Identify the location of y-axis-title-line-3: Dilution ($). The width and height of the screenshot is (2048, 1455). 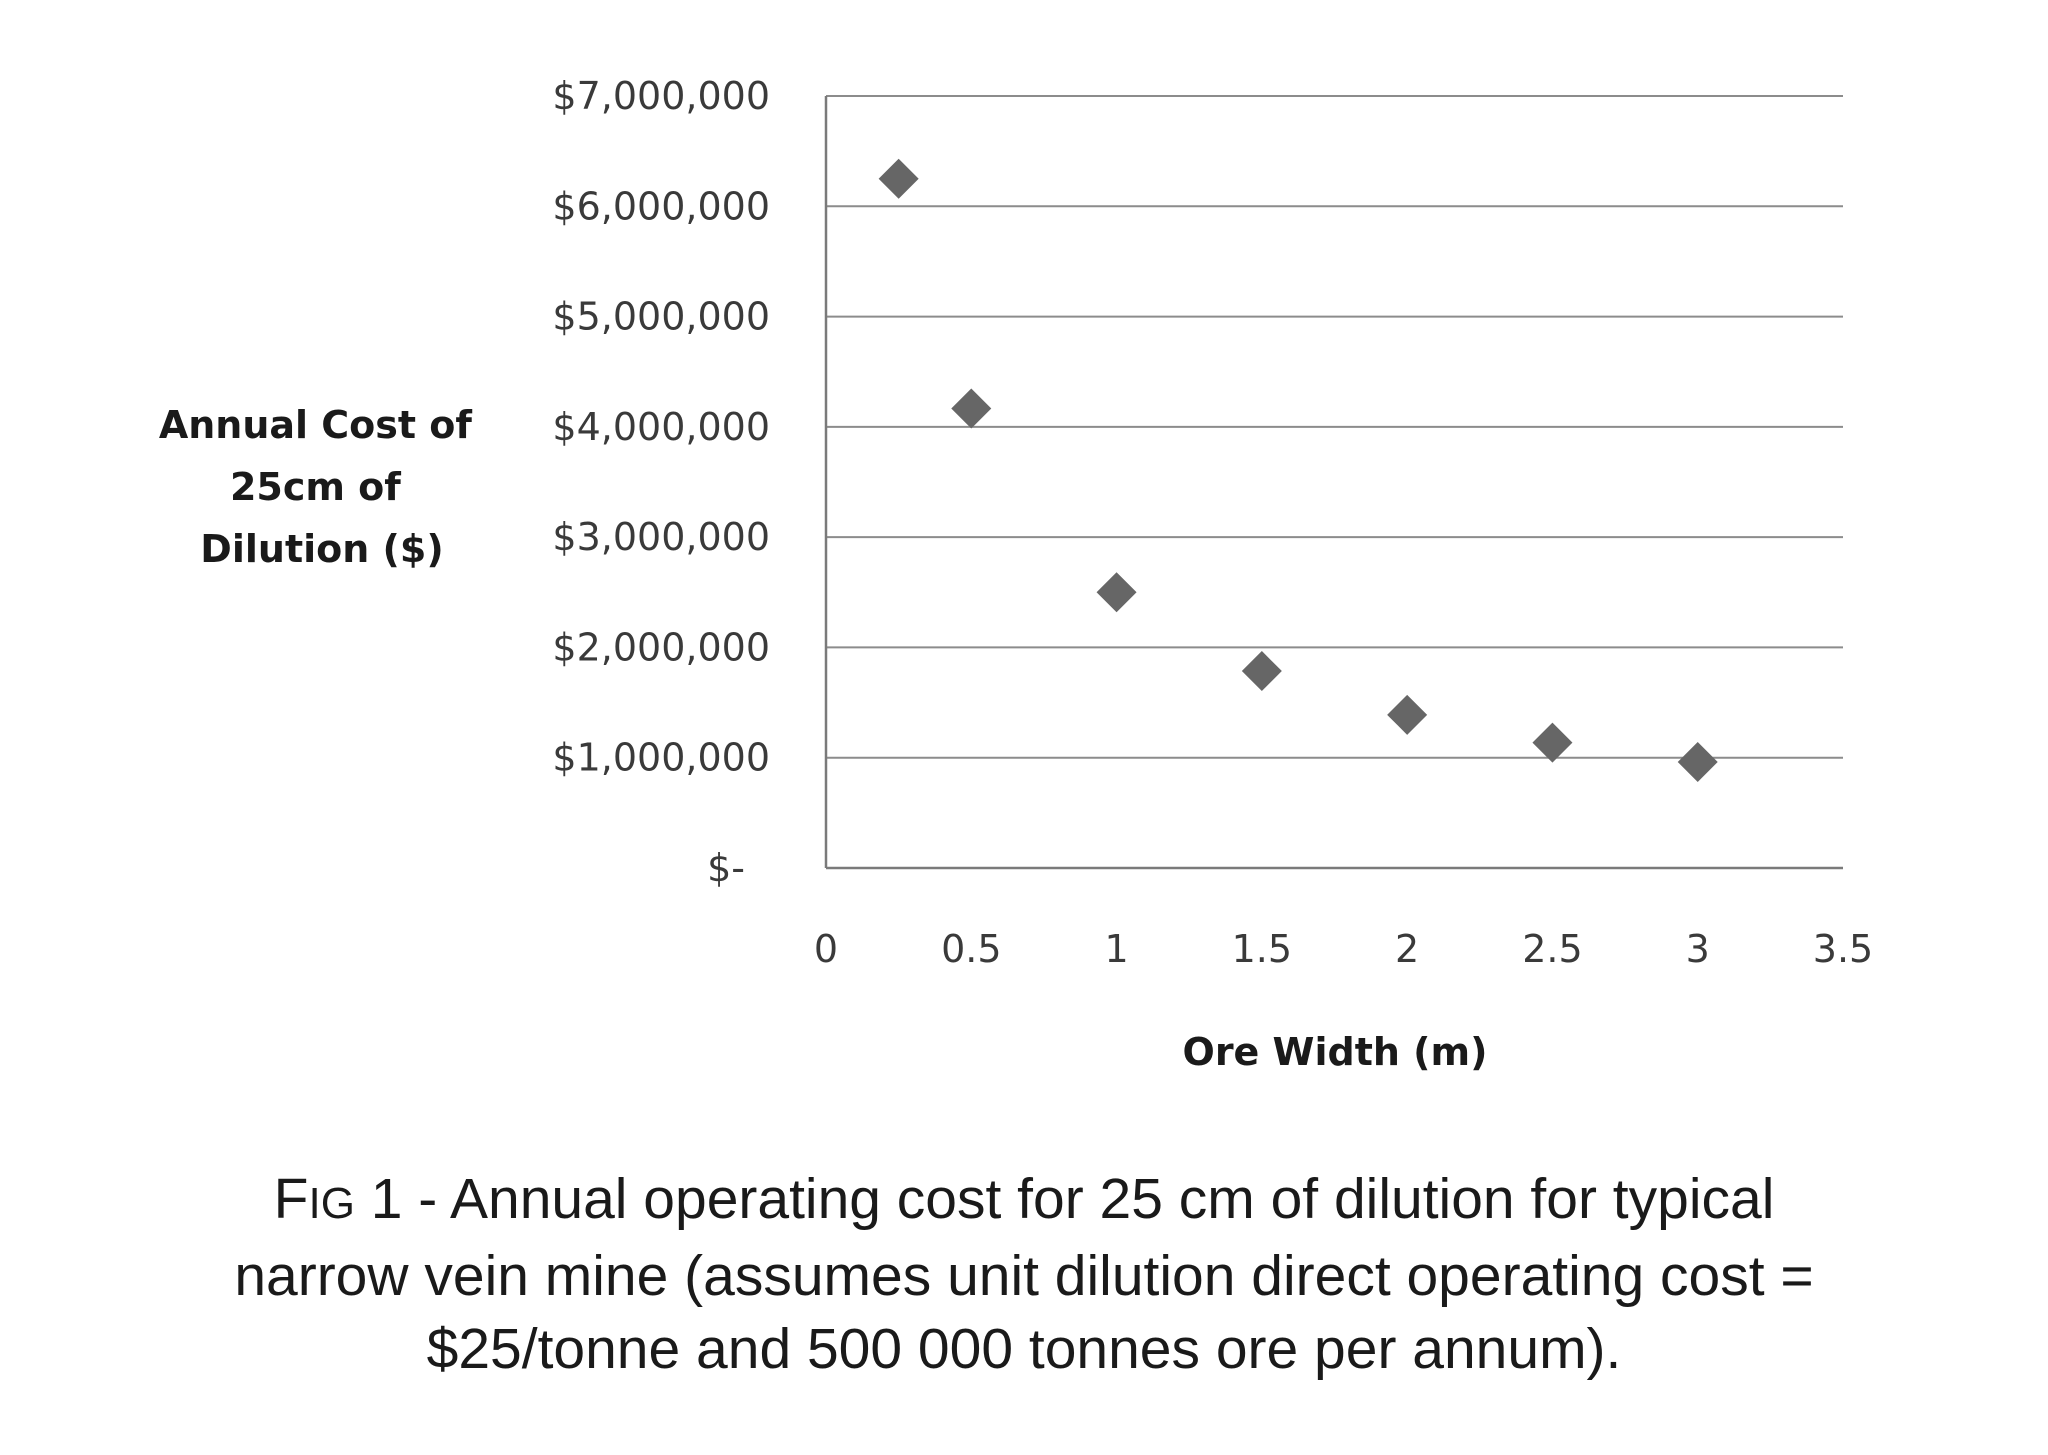
(321, 549).